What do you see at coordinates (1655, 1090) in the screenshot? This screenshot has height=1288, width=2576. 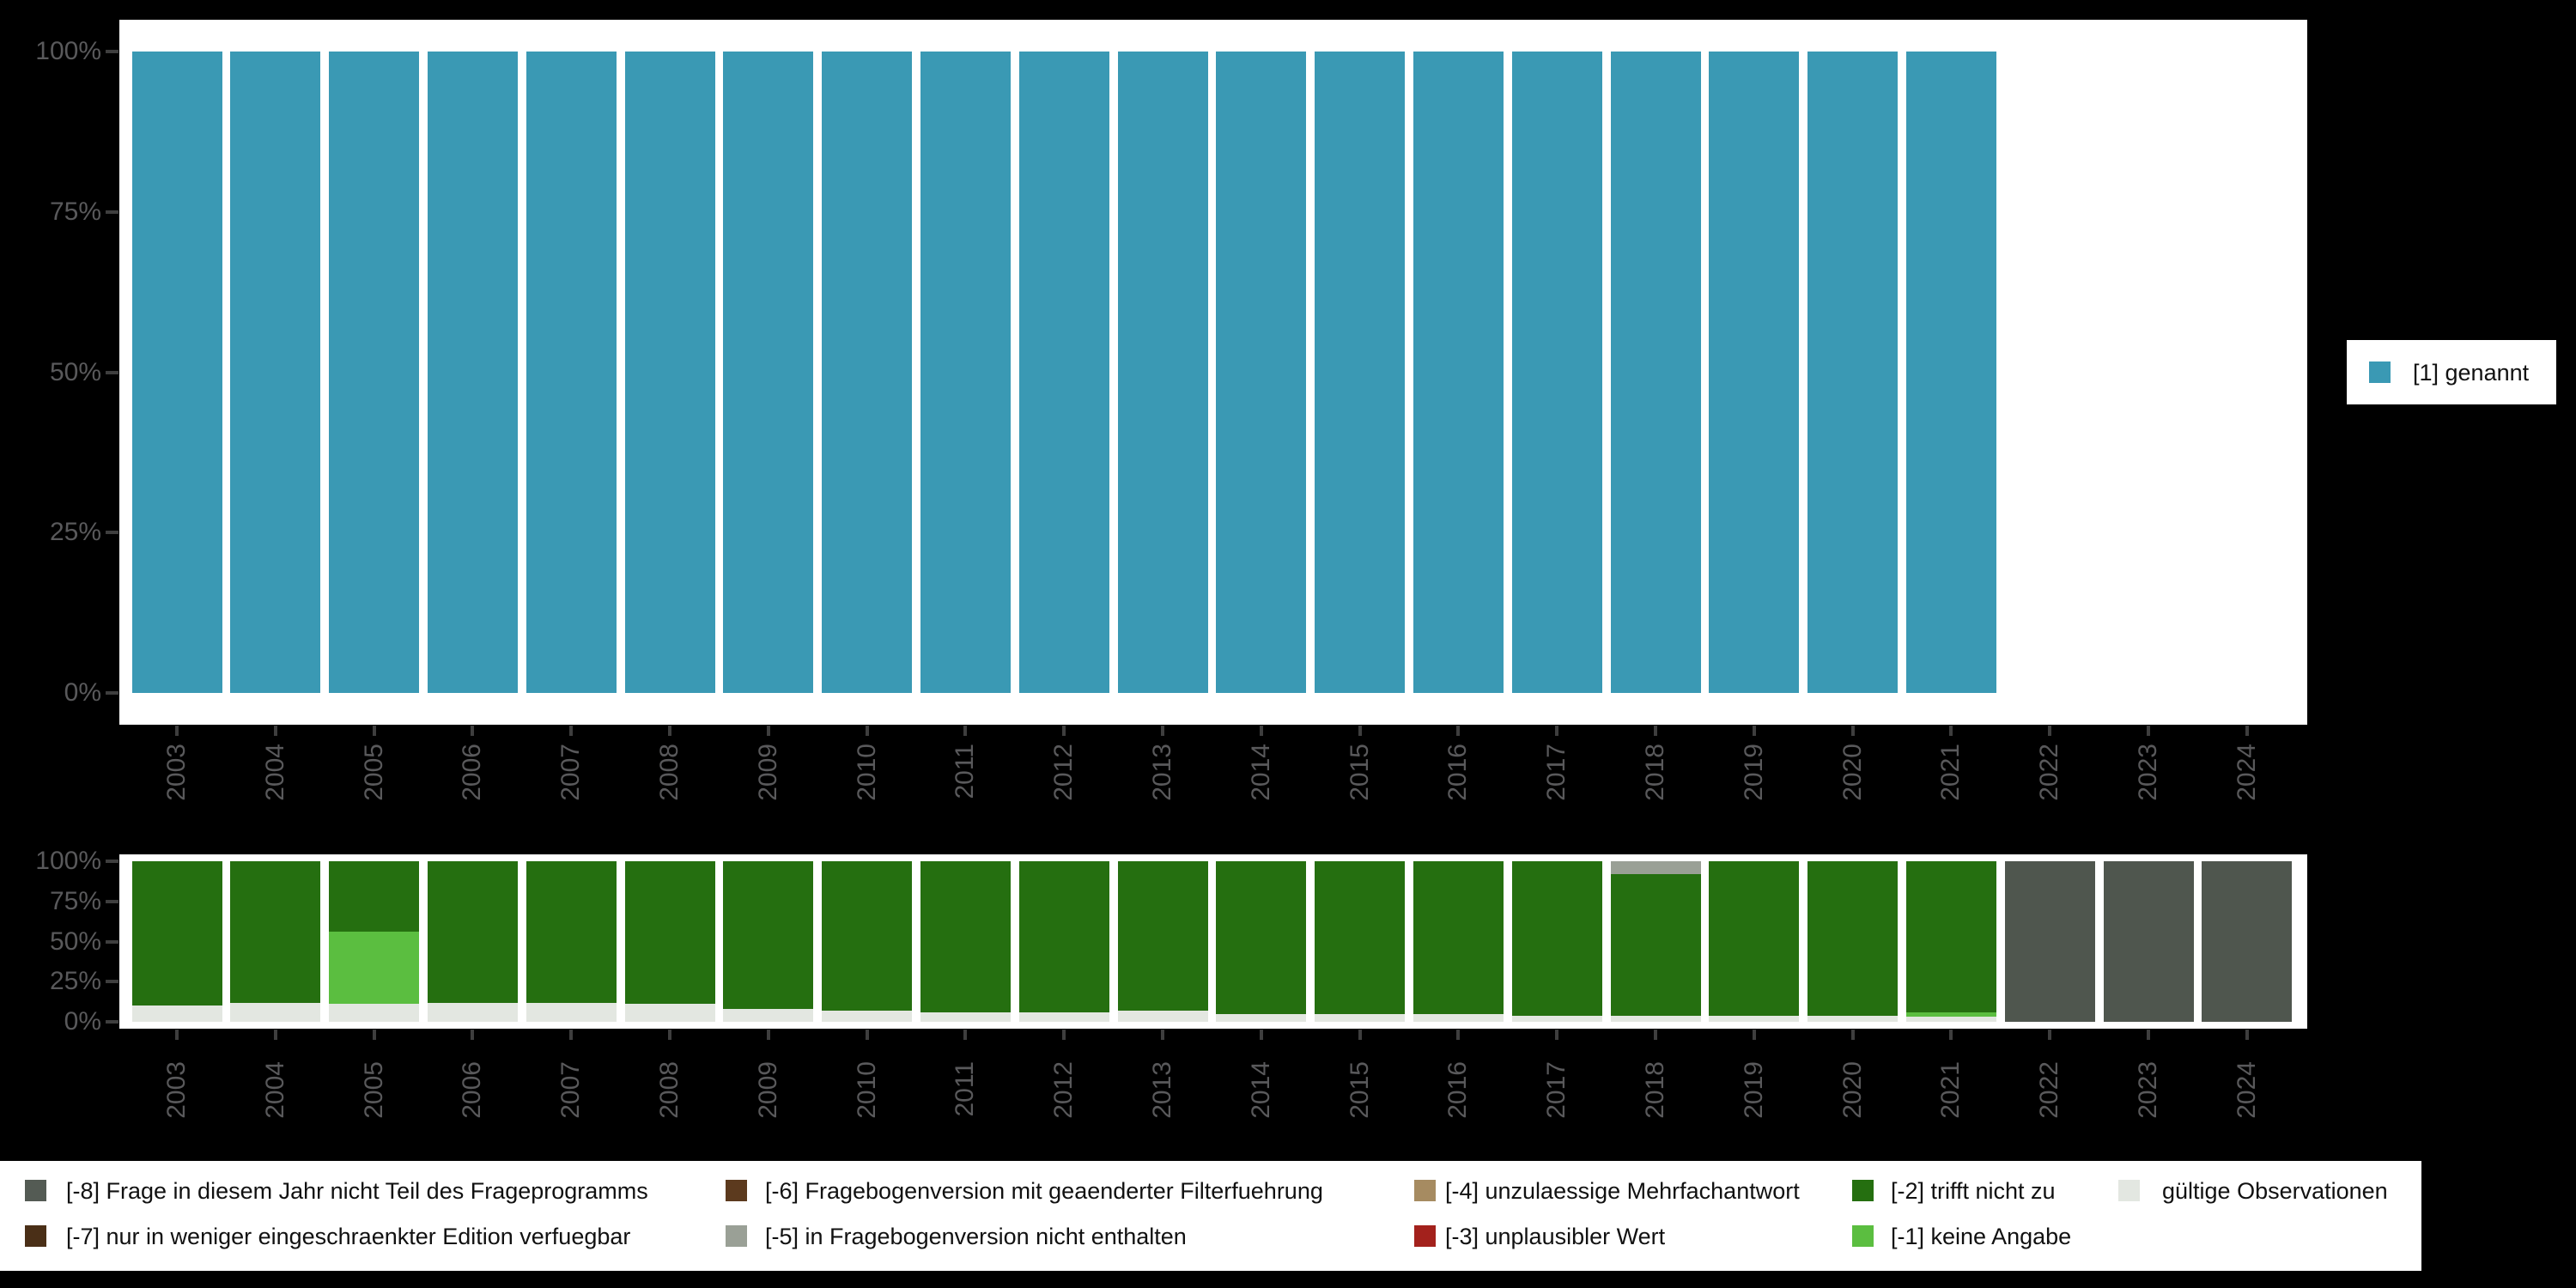 I see `x-tick-label-2018: 2018` at bounding box center [1655, 1090].